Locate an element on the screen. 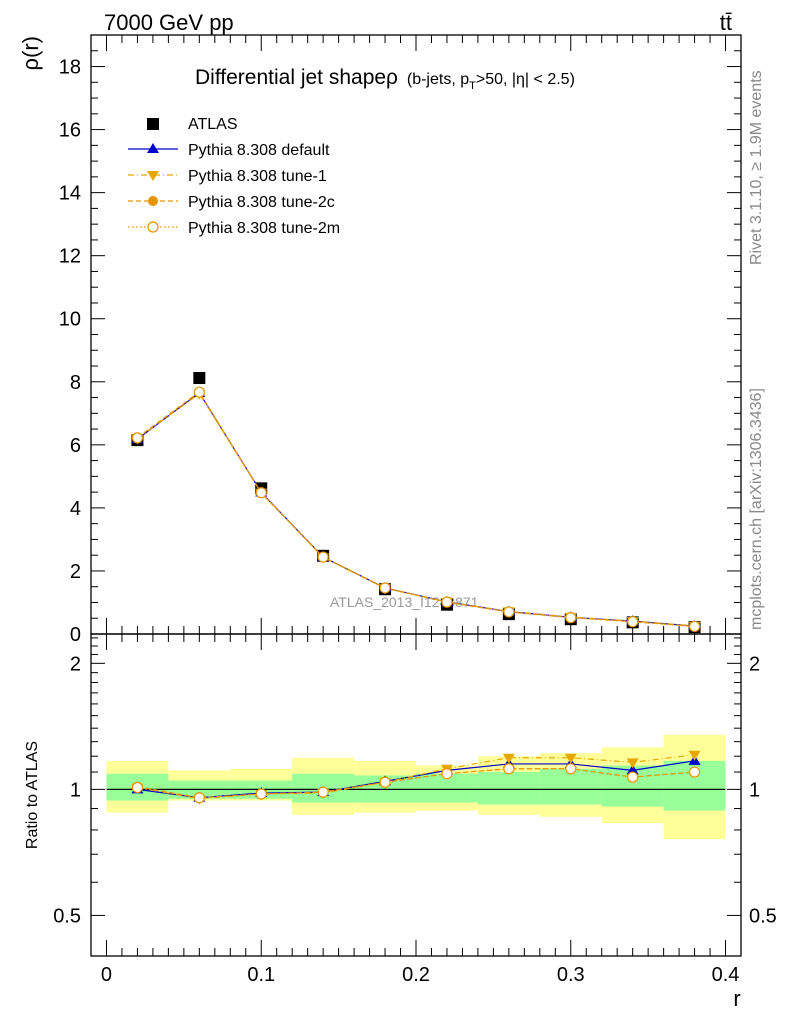 The width and height of the screenshot is (786, 1024). legend-item-atlas: ATLAS is located at coordinates (192, 124).